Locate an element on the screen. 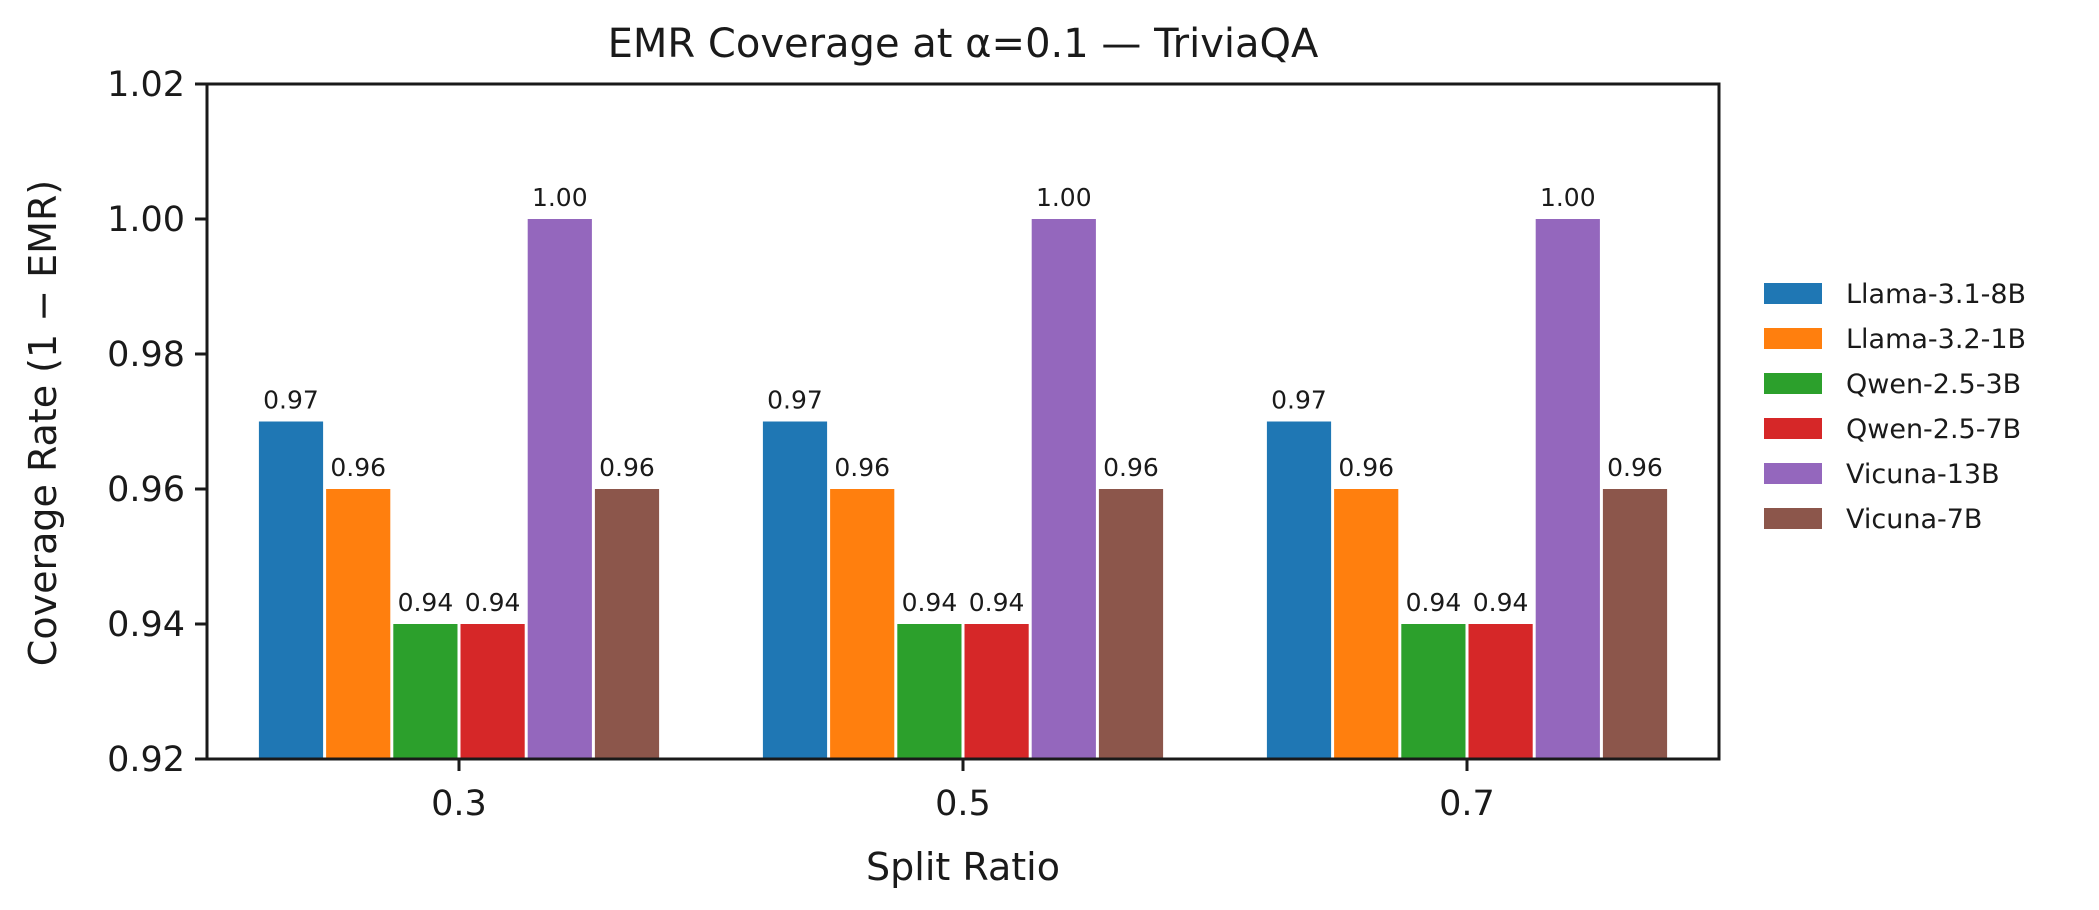  bar-qwen-2.5-7b-0.7 is located at coordinates (1500, 691).